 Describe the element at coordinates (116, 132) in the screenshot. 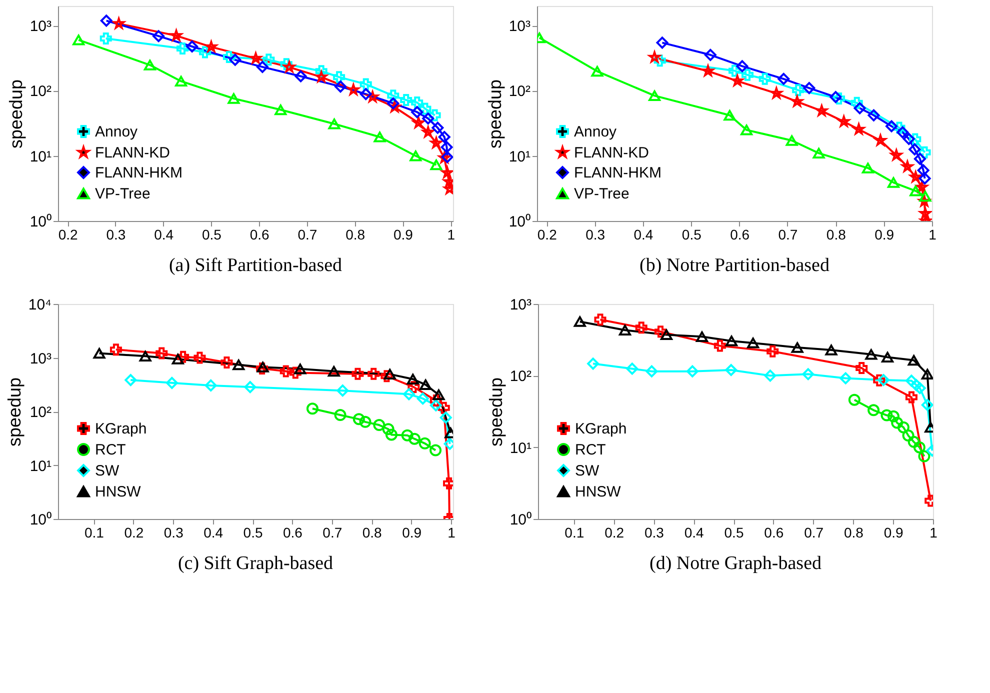

I see `legend-label: Annoy` at that location.